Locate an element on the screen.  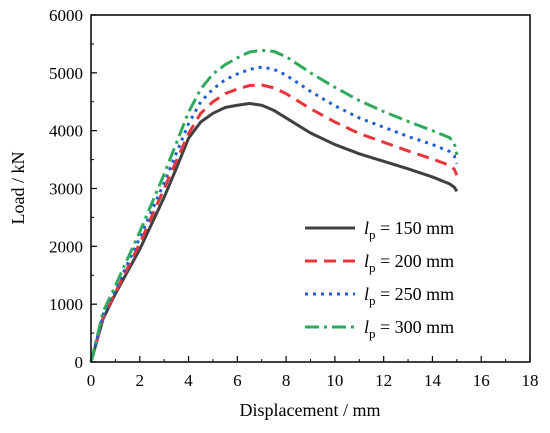
legend-value: = 200 mm is located at coordinates (415, 261).